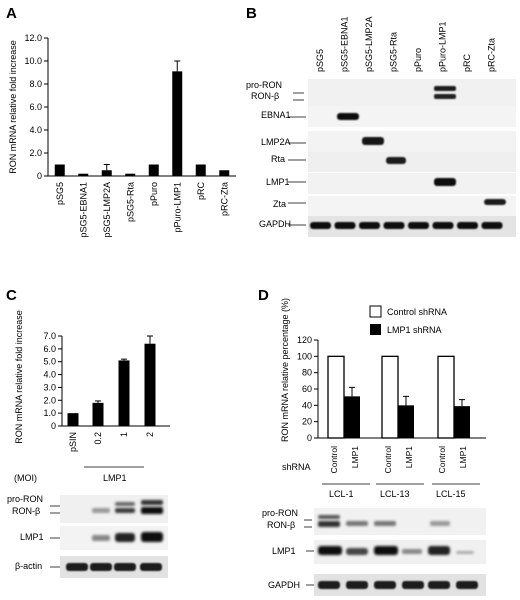 The width and height of the screenshot is (520, 600). Describe the element at coordinates (345, 225) in the screenshot. I see `gapdh-band-psg5-ebna1` at that location.